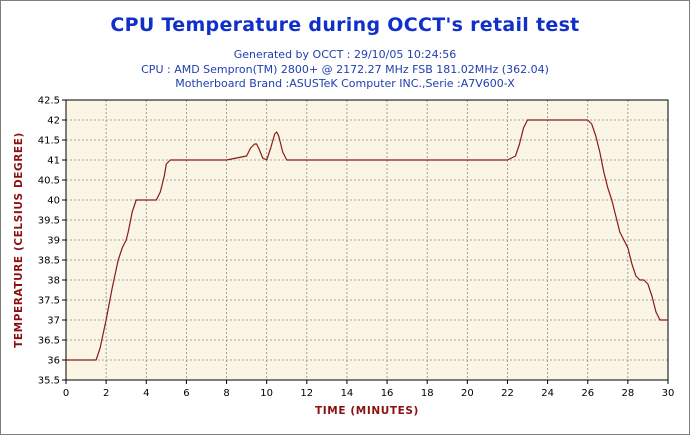 This screenshot has height=435, width=690. Describe the element at coordinates (266, 393) in the screenshot. I see `x-tick-label: 10` at that location.